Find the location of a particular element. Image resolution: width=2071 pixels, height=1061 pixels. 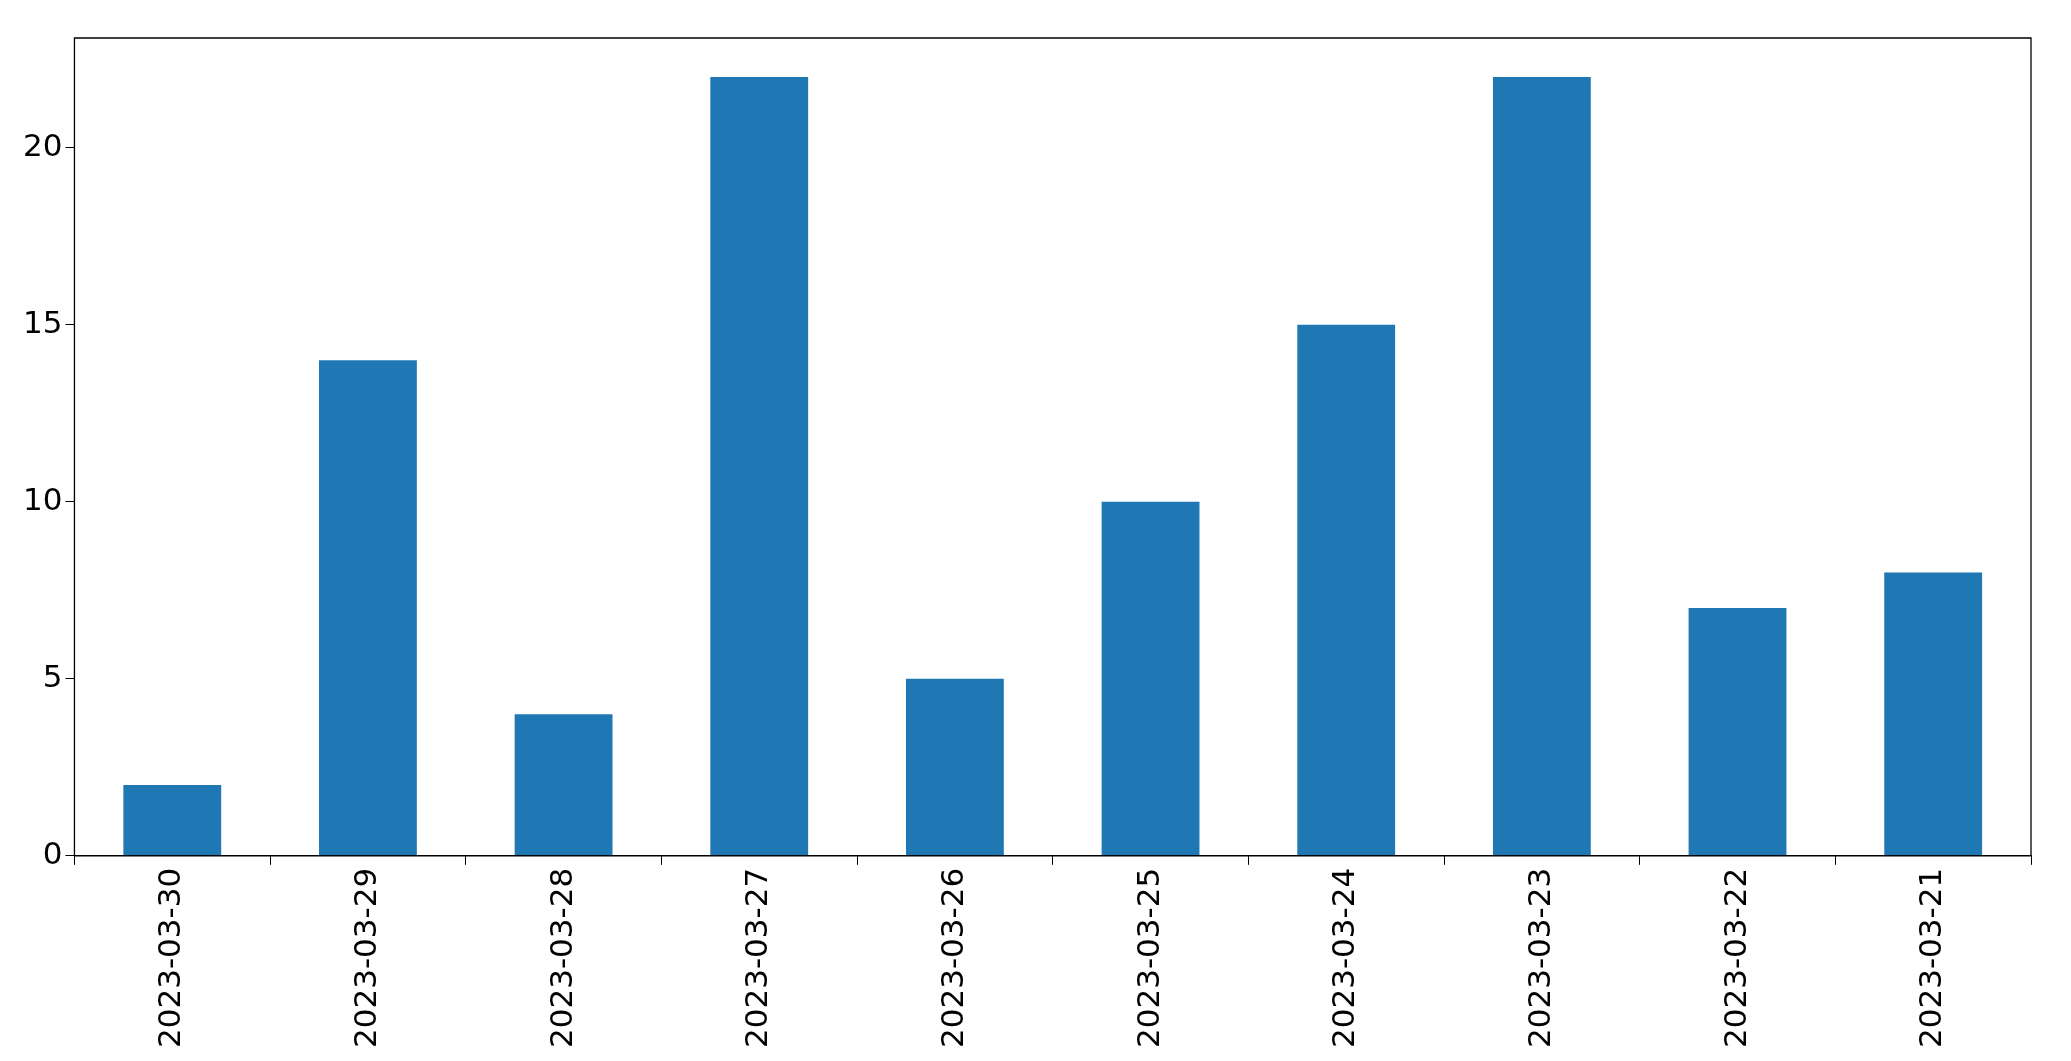

y-tick-label: 5 is located at coordinates (52, 675).